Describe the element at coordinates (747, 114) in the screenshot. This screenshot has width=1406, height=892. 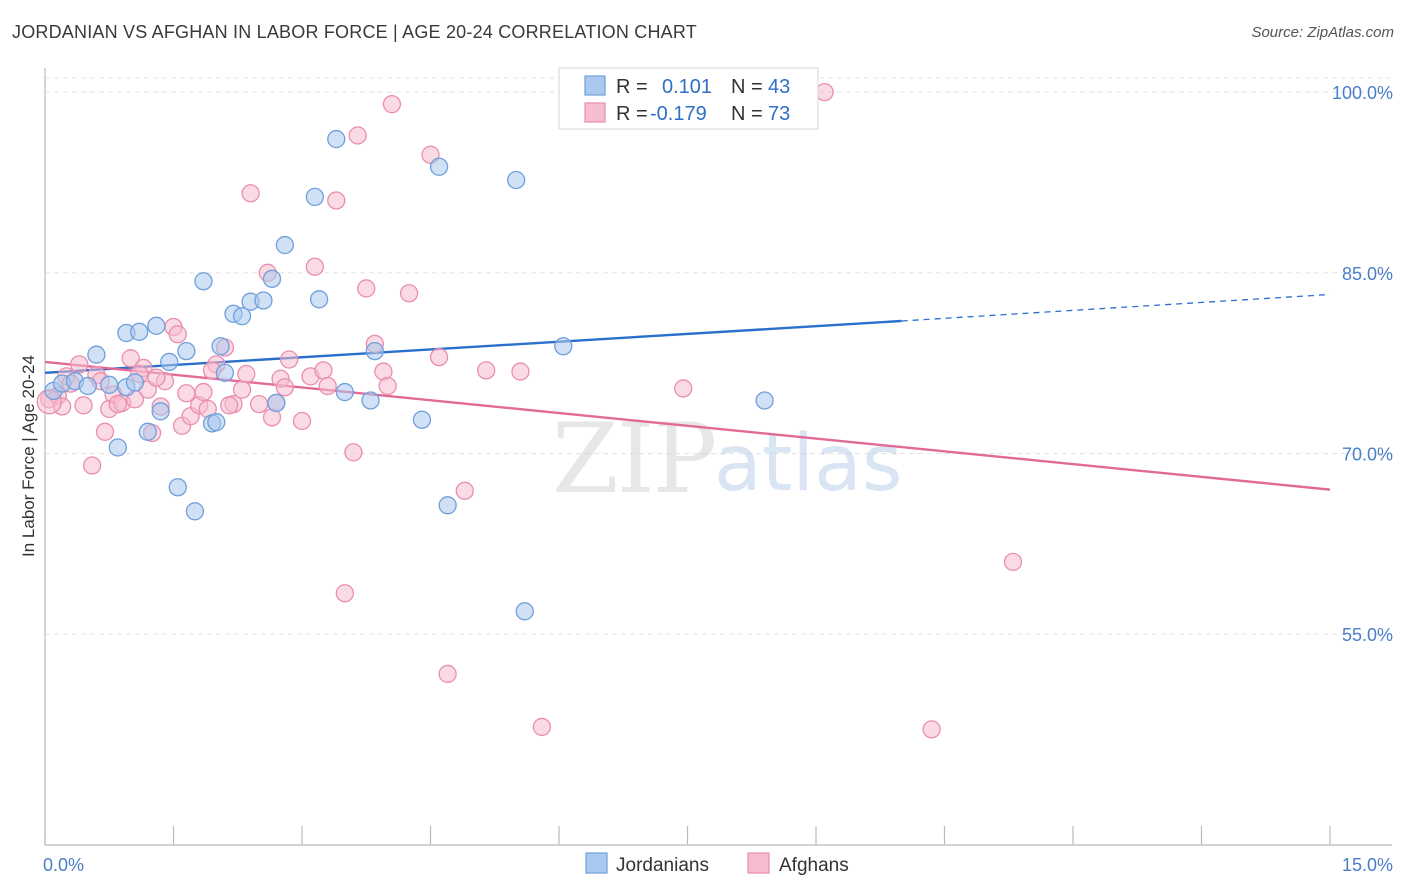
I see `legend-n-label-afghans: N =` at that location.